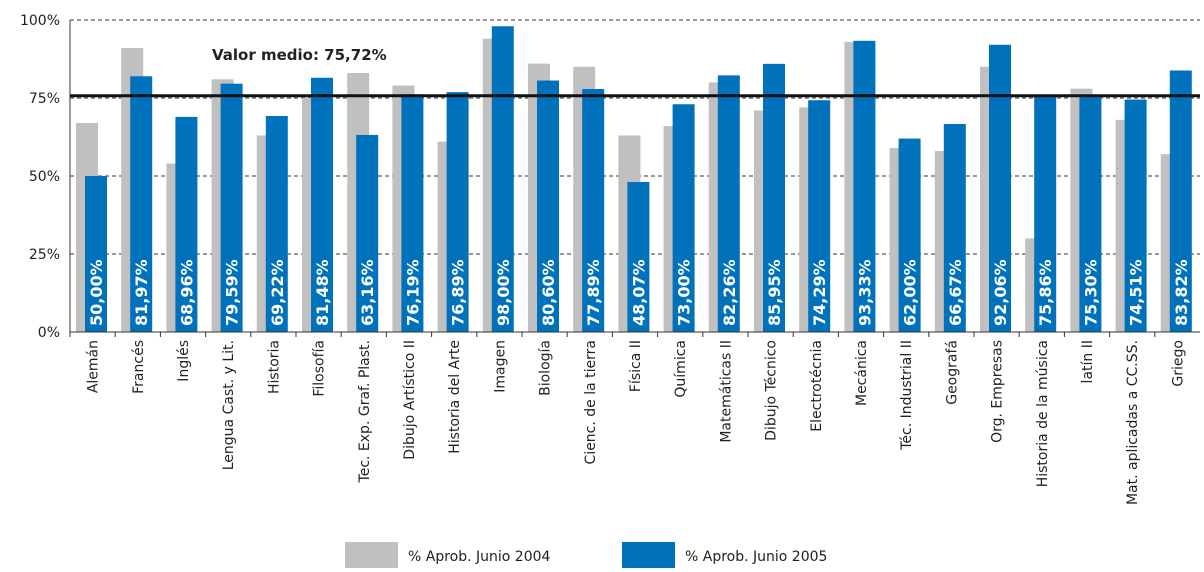  I want to click on x-tick-label: Electrotécnia, so click(817, 386).